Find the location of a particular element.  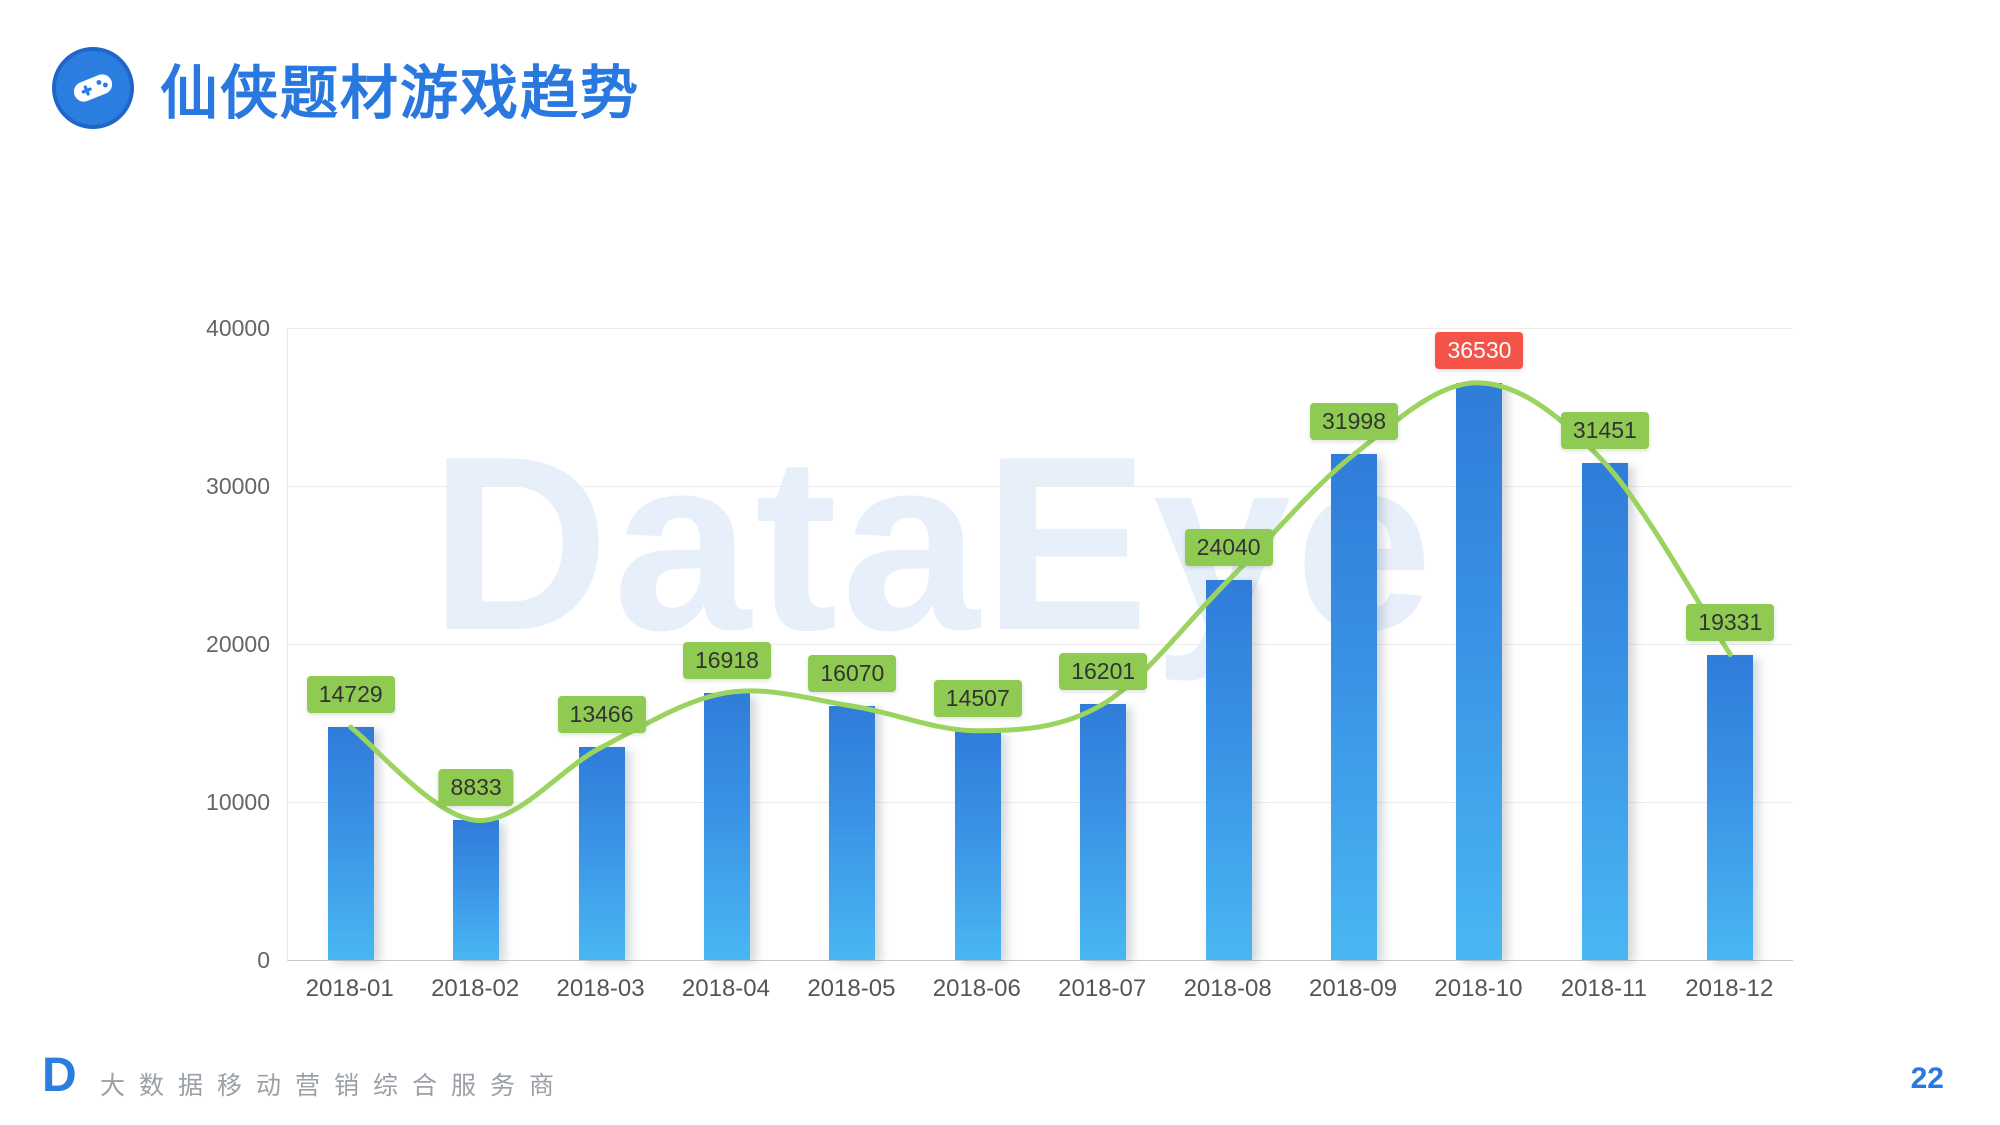

y-axis-label: 30000 is located at coordinates (238, 486).